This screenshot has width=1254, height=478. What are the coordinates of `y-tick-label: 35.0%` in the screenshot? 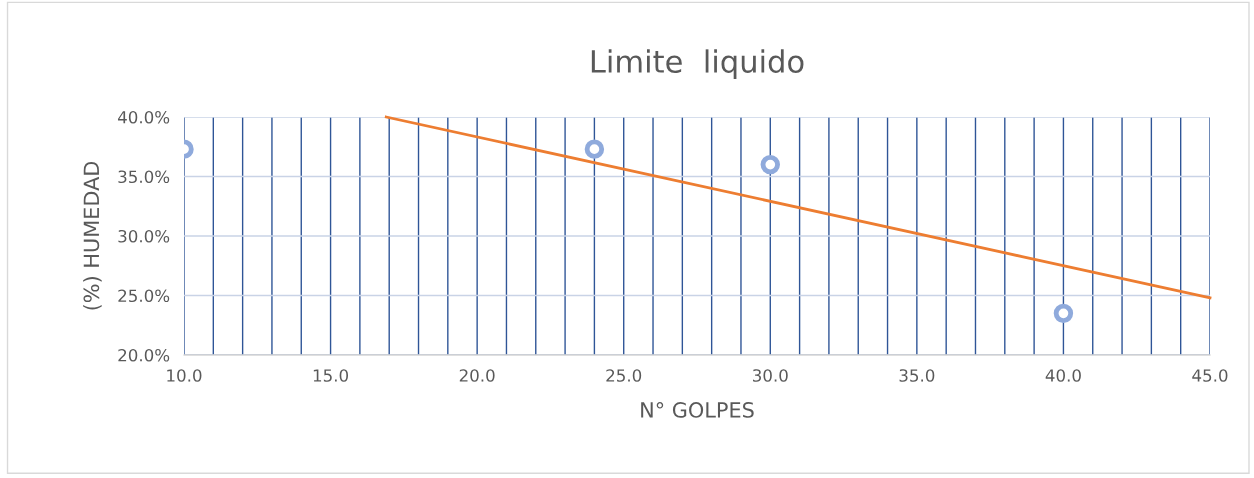 It's located at (144, 177).